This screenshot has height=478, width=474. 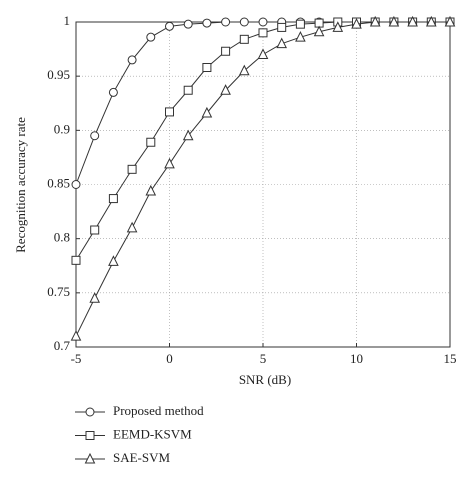 I want to click on x-axis-label: SNR (dB), so click(x=265, y=379).